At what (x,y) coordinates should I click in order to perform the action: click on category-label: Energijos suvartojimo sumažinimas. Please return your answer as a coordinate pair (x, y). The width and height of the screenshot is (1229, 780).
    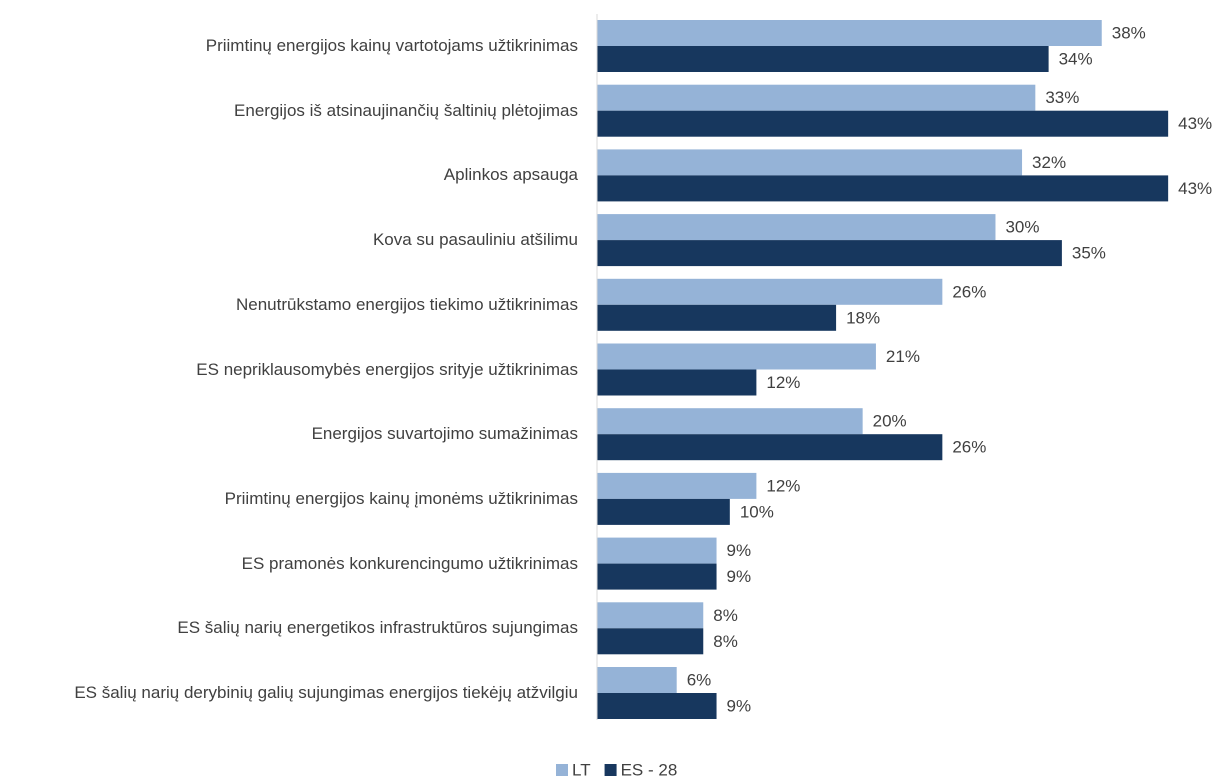
    Looking at the image, I should click on (293, 434).